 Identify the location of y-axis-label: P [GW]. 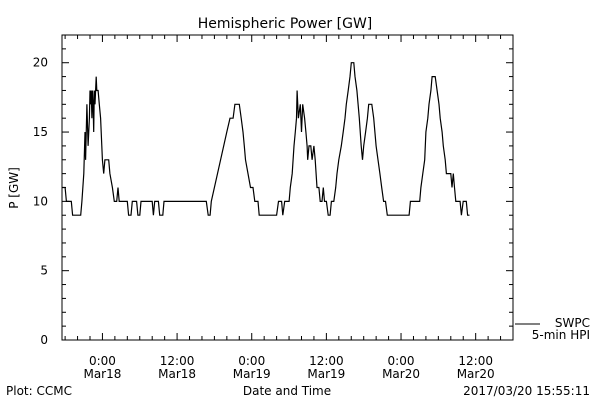
(14, 188).